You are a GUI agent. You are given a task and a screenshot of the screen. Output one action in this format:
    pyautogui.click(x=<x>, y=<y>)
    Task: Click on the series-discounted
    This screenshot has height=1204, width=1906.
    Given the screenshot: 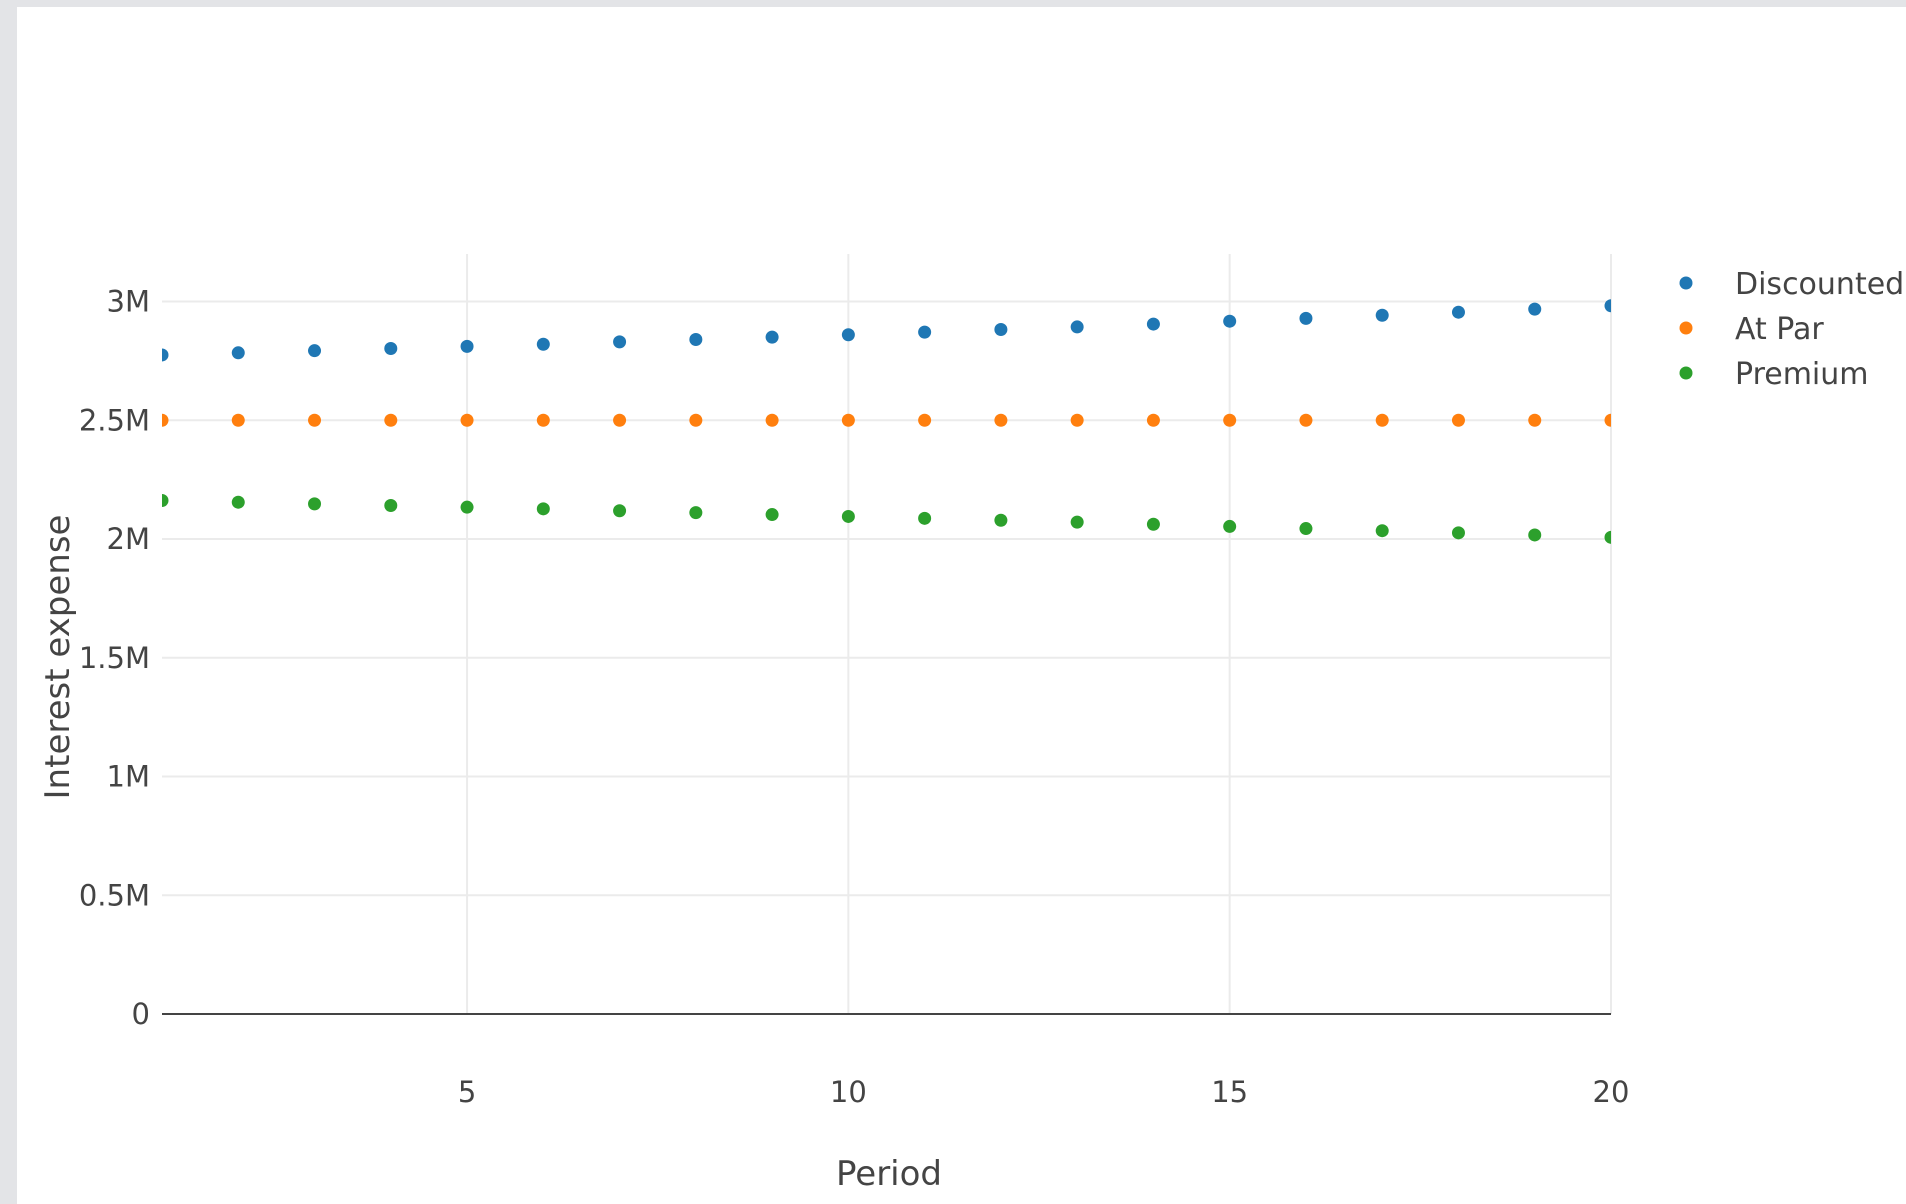 What is the action you would take?
    pyautogui.click(x=886, y=330)
    